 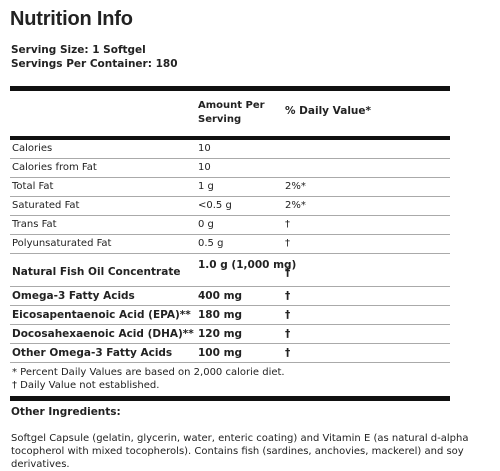 What do you see at coordinates (54, 167) in the screenshot?
I see `nutrient-name: Calories from Fat` at bounding box center [54, 167].